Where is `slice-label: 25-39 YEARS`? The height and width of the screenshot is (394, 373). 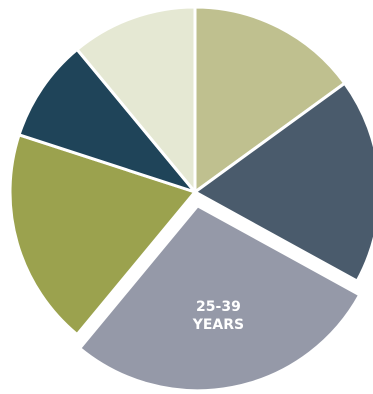
slice-label: 25-39 YEARS is located at coordinates (218, 316).